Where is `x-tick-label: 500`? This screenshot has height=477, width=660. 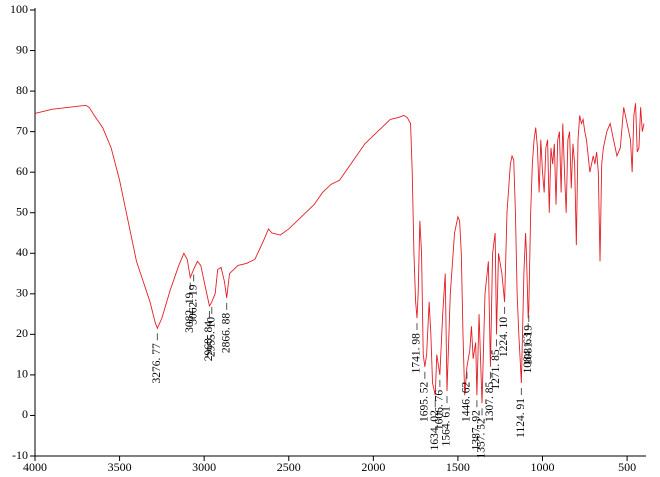
x-tick-label: 500 is located at coordinates (627, 467).